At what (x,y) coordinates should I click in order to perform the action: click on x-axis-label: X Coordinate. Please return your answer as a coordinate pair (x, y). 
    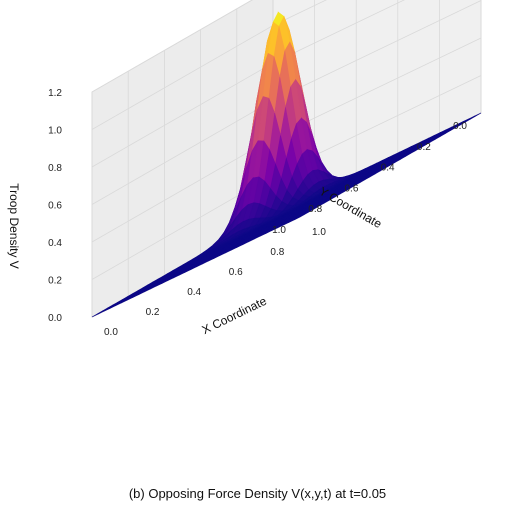
    Looking at the image, I should click on (234, 315).